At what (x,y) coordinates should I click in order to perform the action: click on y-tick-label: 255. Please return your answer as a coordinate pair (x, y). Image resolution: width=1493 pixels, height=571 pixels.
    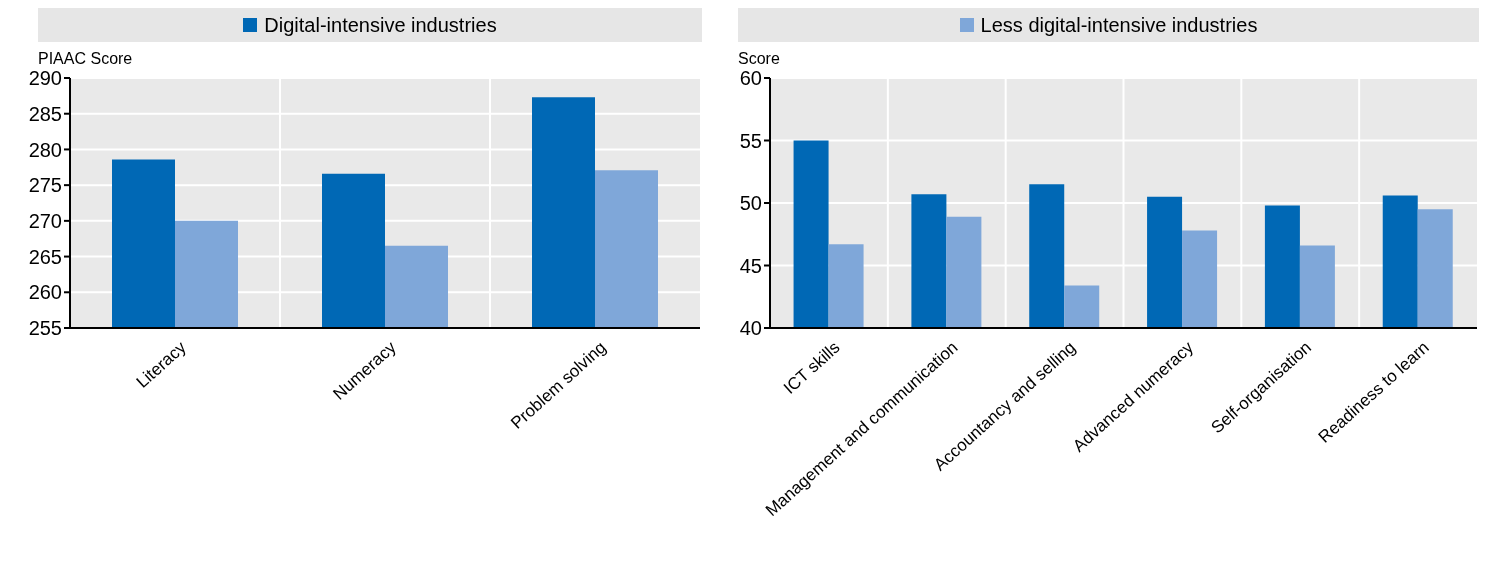
    Looking at the image, I should click on (45, 328).